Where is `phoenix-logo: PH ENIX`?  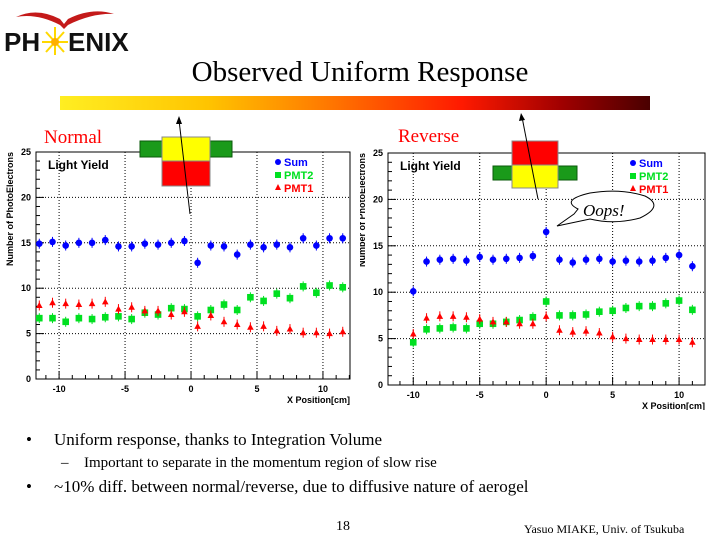
phoenix-logo: PH ENIX is located at coordinates (66, 33).